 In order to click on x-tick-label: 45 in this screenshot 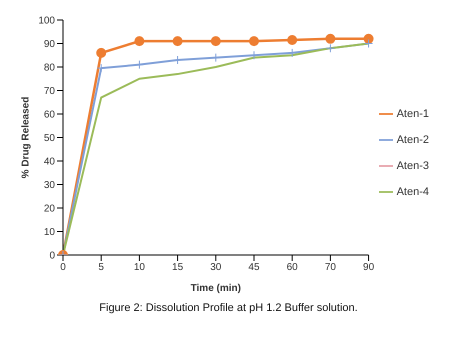, I will do `click(254, 268)`.